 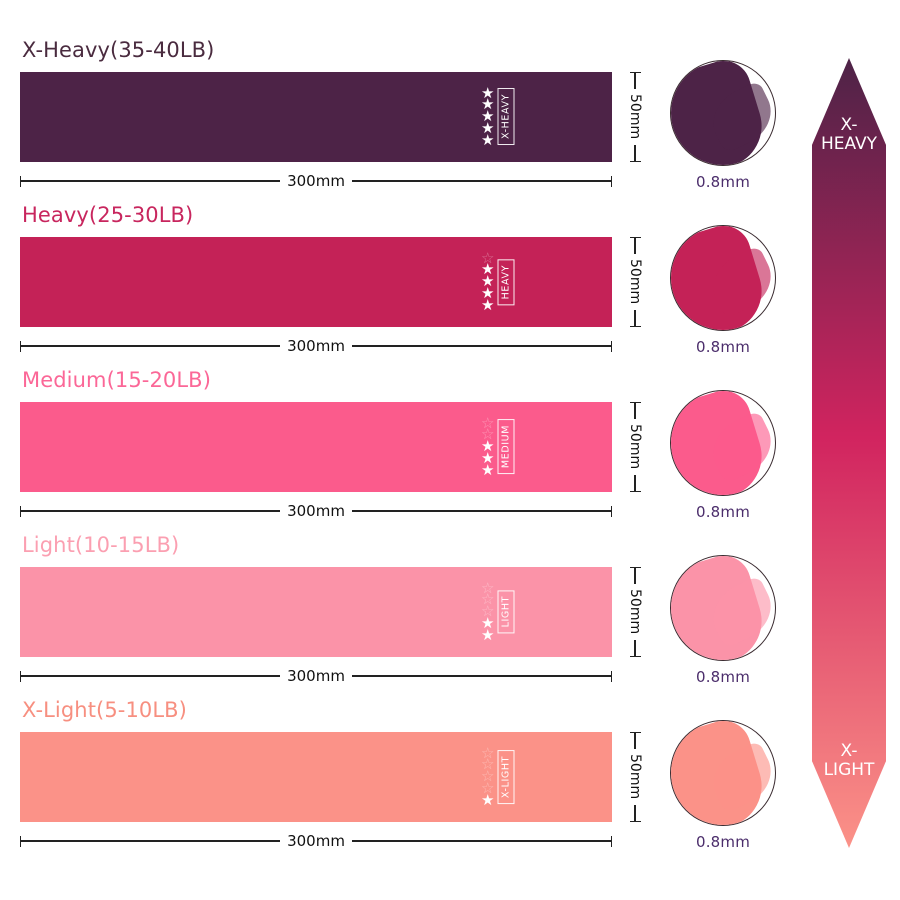 I want to click on height-dimension: 50mm, so click(x=635, y=117).